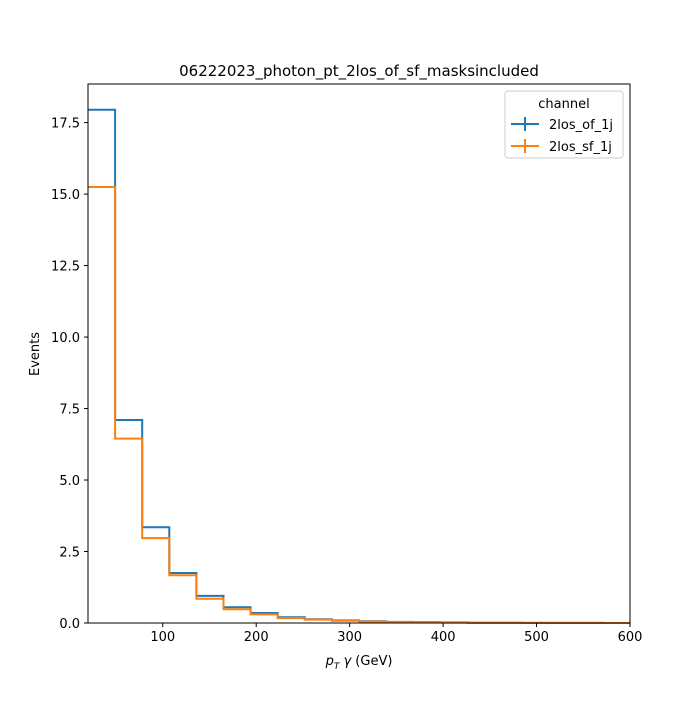 This screenshot has height=704, width=700. Describe the element at coordinates (630, 637) in the screenshot. I see `x-tick-label: 600` at that location.